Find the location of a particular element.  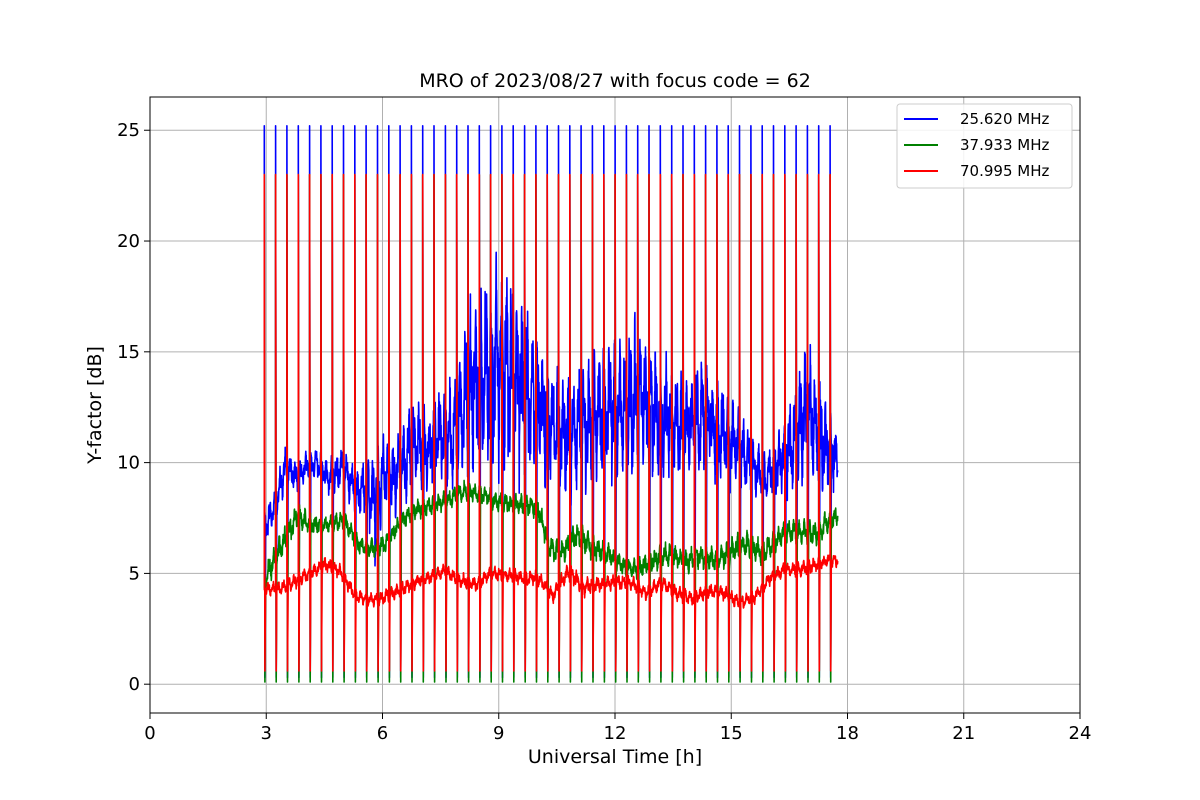

legend-label: 70.995 MHz is located at coordinates (1004, 171).